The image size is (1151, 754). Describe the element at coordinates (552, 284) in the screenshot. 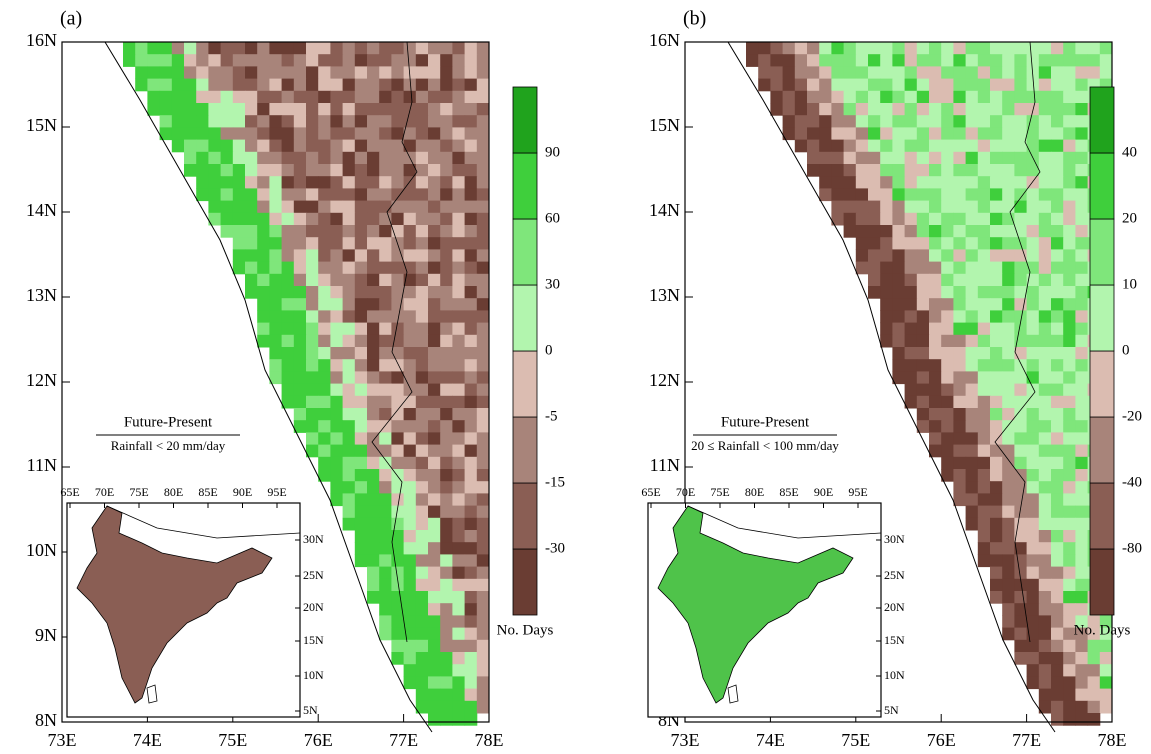

I see `colorbar-tick-label: 30` at that location.